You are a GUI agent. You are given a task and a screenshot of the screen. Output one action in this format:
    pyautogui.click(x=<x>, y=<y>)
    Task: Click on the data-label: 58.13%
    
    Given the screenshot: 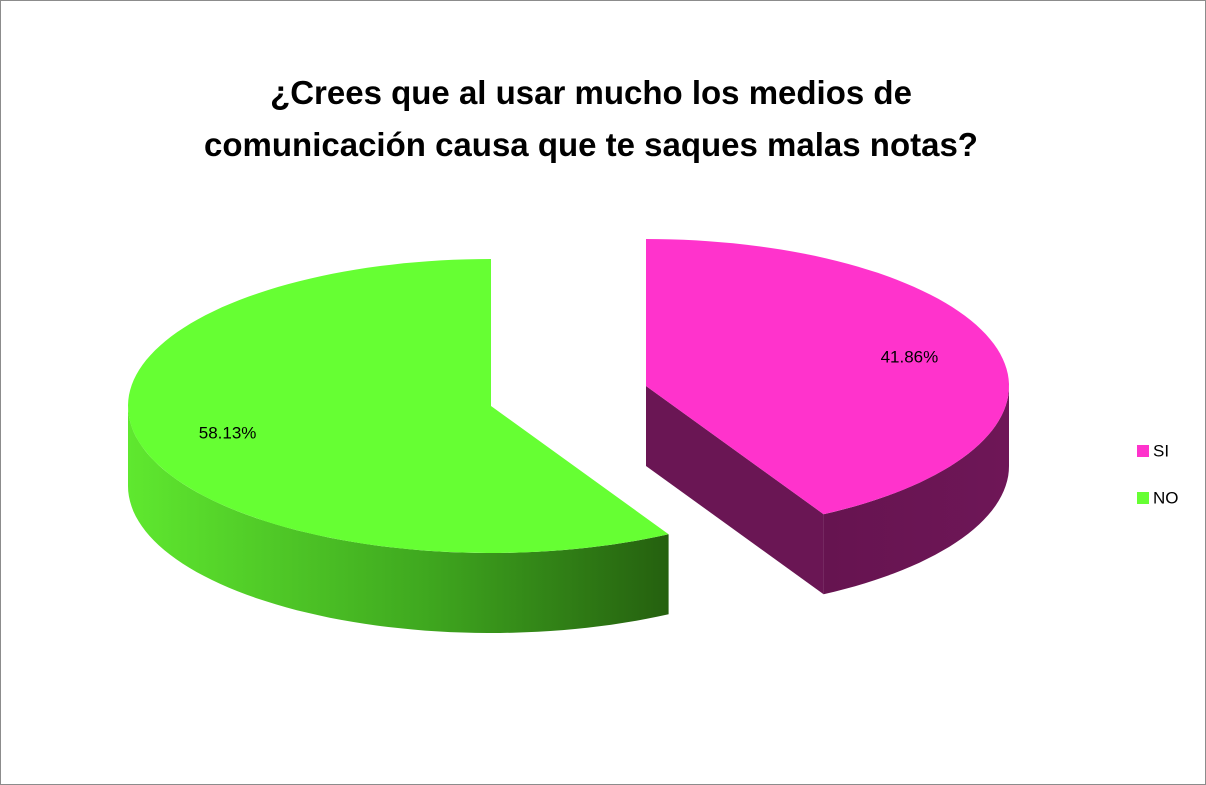 What is the action you would take?
    pyautogui.click(x=228, y=432)
    